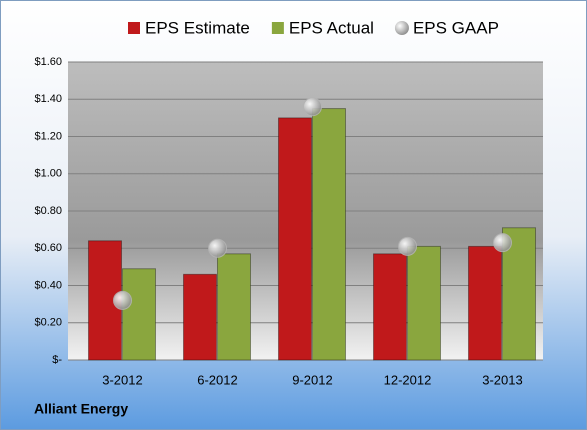  What do you see at coordinates (48, 99) in the screenshot?
I see `y-tick-label: $1.40` at bounding box center [48, 99].